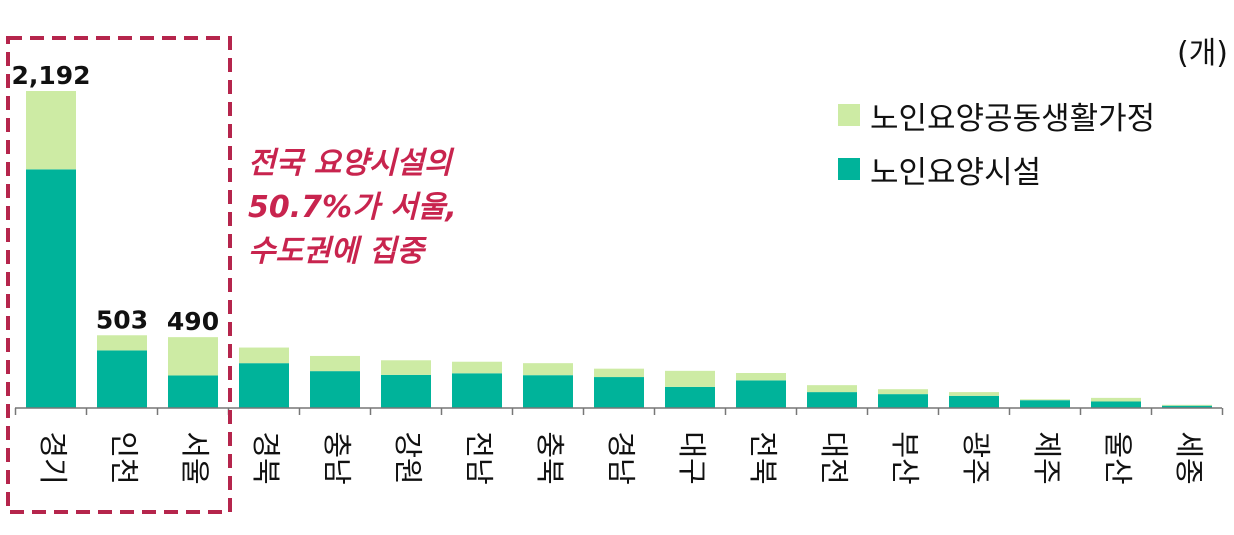 This screenshot has width=1234, height=535. I want to click on legend-label-group-home: 노인요양공동생활가정, so click(1013, 118).